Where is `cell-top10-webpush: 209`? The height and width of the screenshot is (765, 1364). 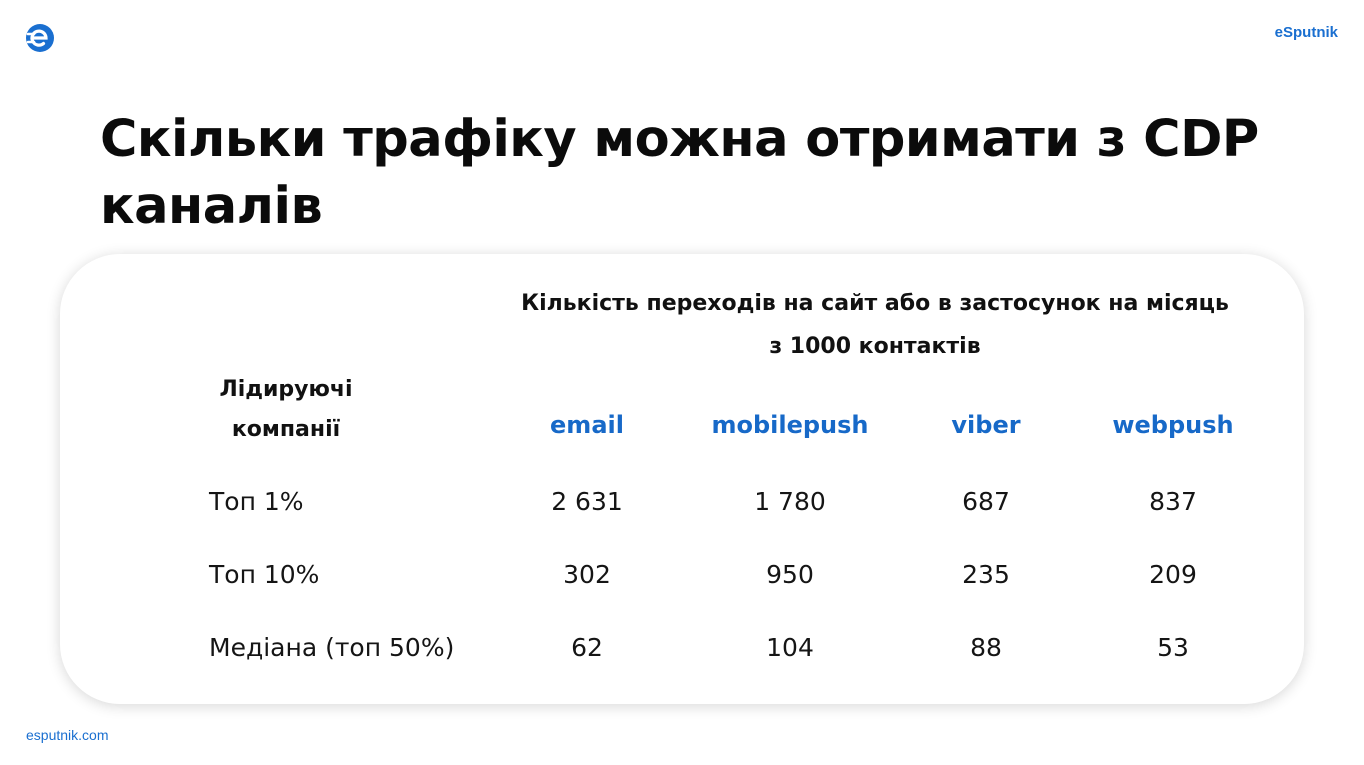
cell-top10-webpush: 209 is located at coordinates (1173, 574).